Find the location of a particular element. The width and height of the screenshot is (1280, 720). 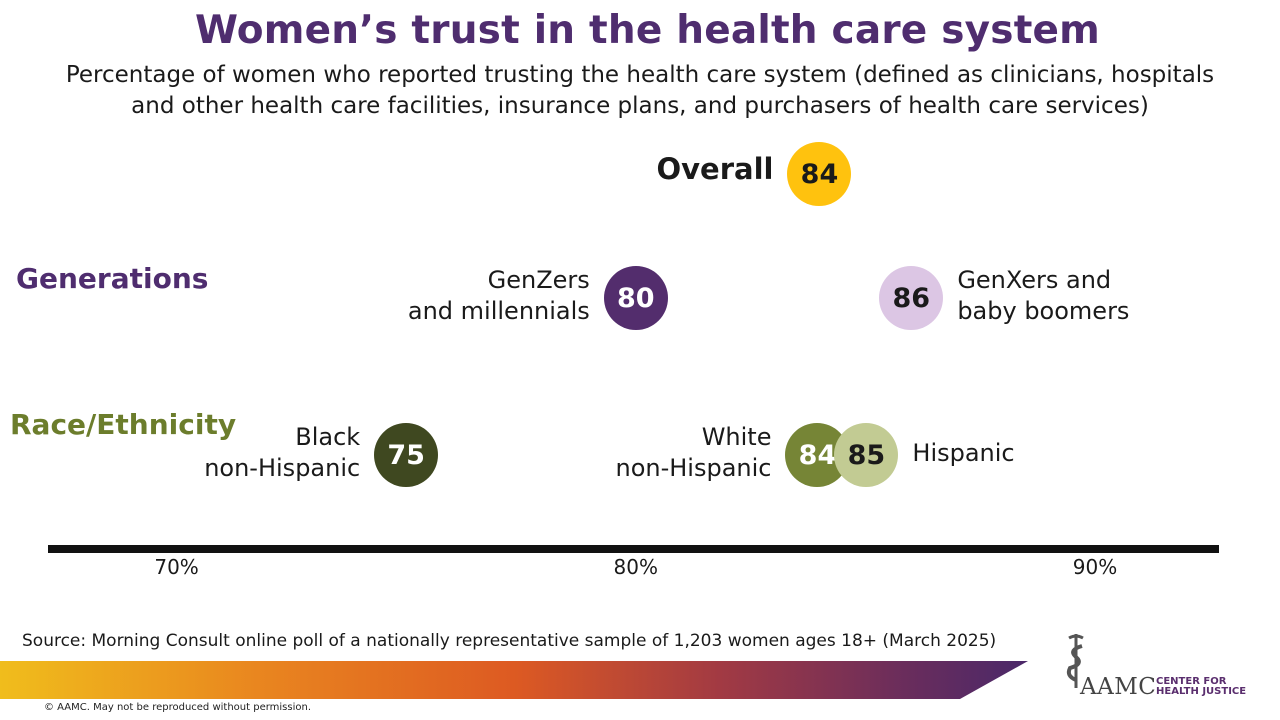

data-label-line: GenZers is located at coordinates (538, 280).